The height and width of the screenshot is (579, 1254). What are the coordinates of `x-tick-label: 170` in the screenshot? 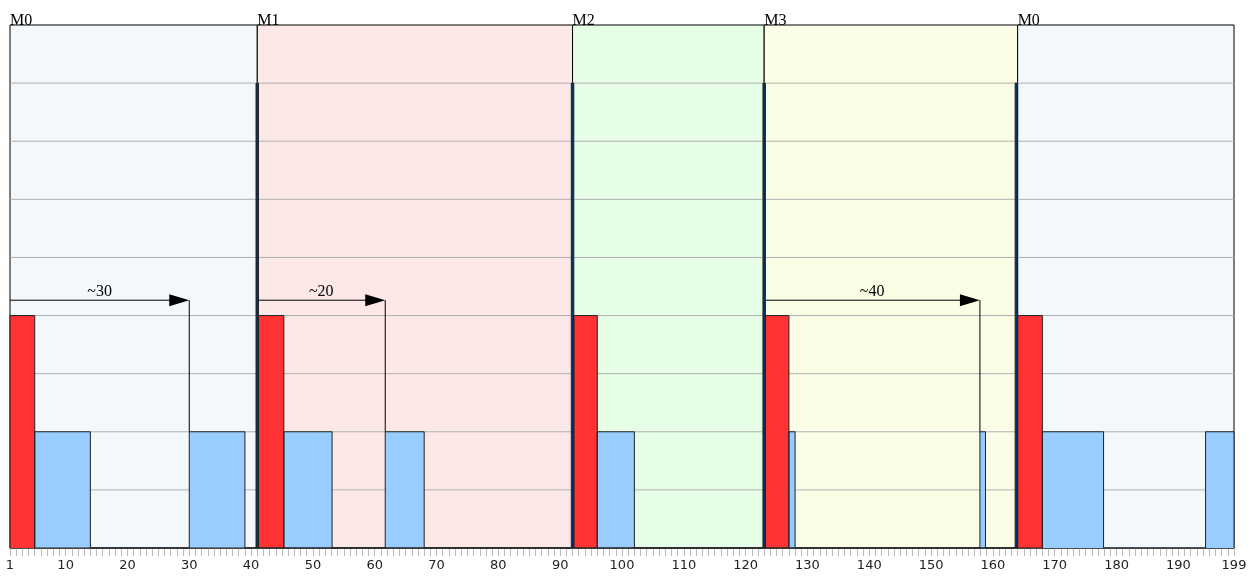 It's located at (1055, 564).